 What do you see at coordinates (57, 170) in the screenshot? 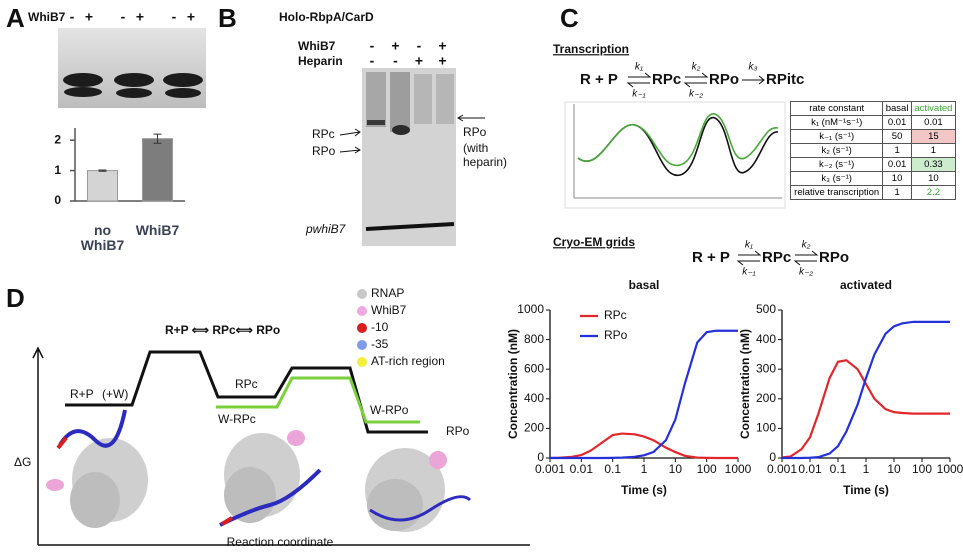
I see `y-tick-label: 1` at bounding box center [57, 170].